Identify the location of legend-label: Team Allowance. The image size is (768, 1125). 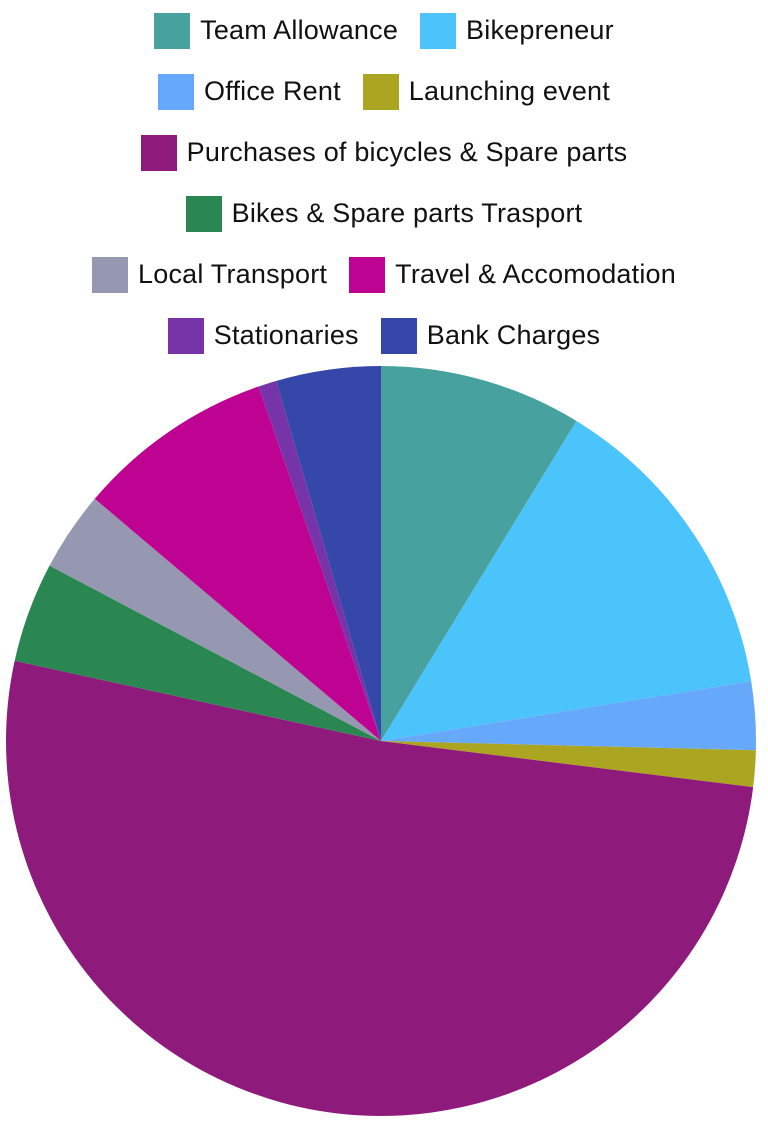
(299, 30).